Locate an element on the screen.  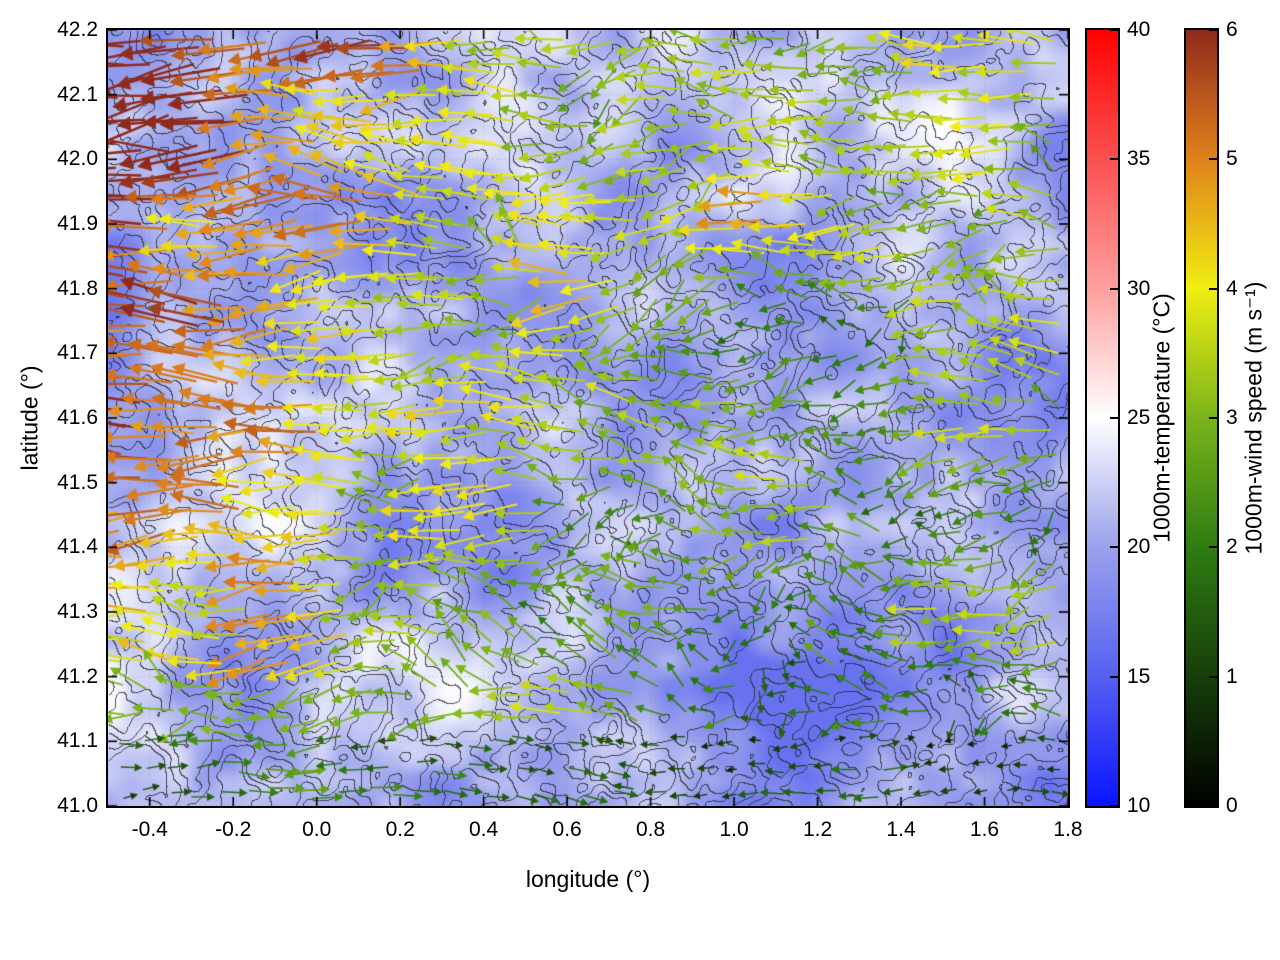
y-tick-label: 42.2 is located at coordinates (77, 29).